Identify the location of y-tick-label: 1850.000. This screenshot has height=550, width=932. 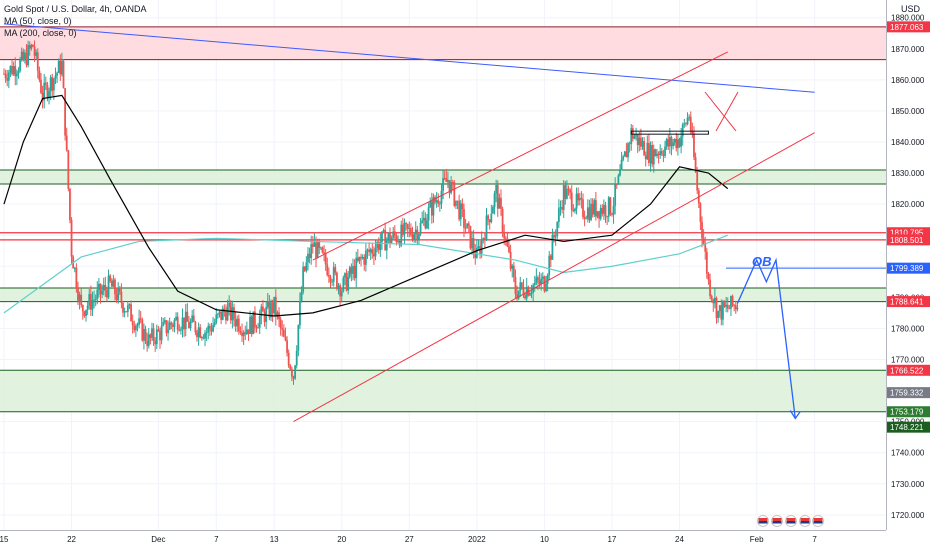
(908, 111).